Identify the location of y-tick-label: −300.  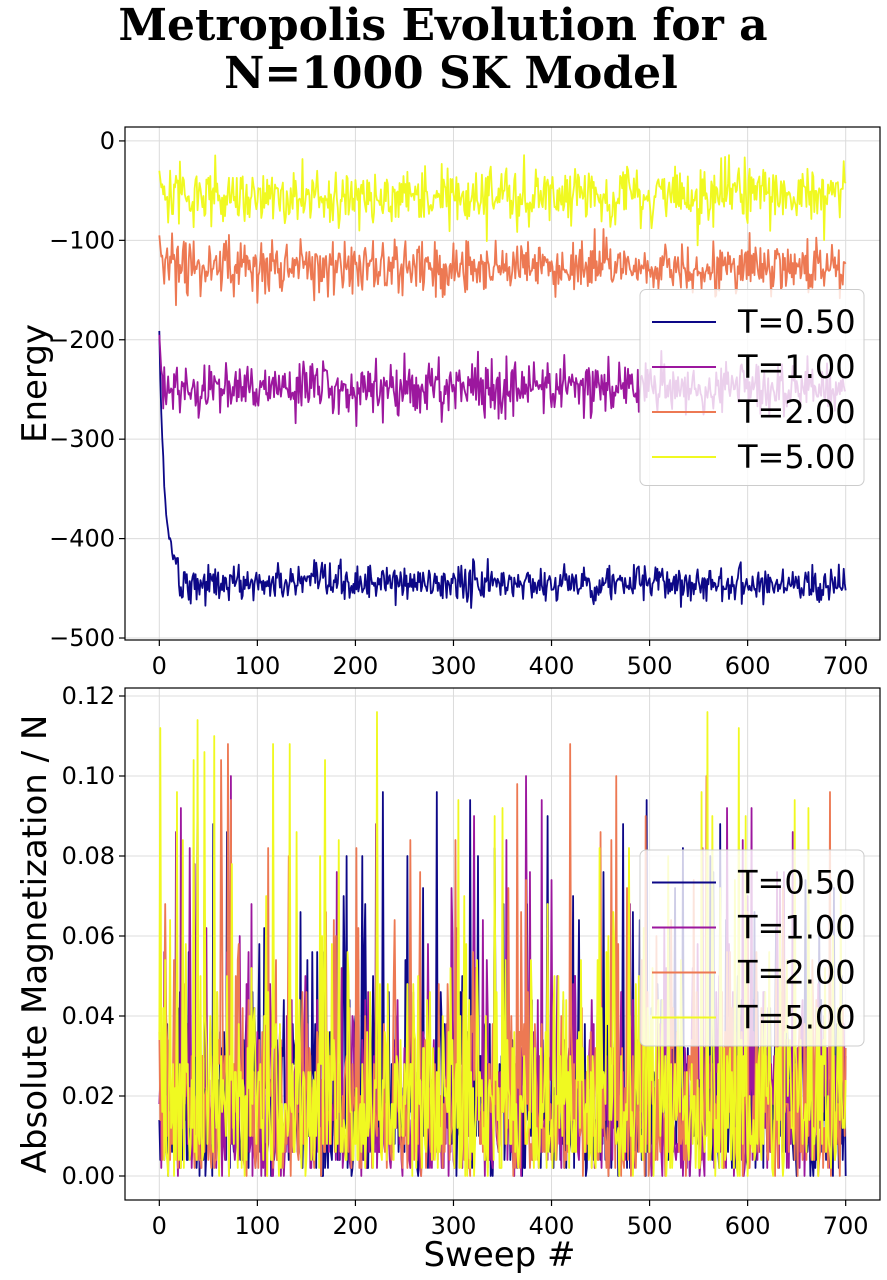
(82, 439).